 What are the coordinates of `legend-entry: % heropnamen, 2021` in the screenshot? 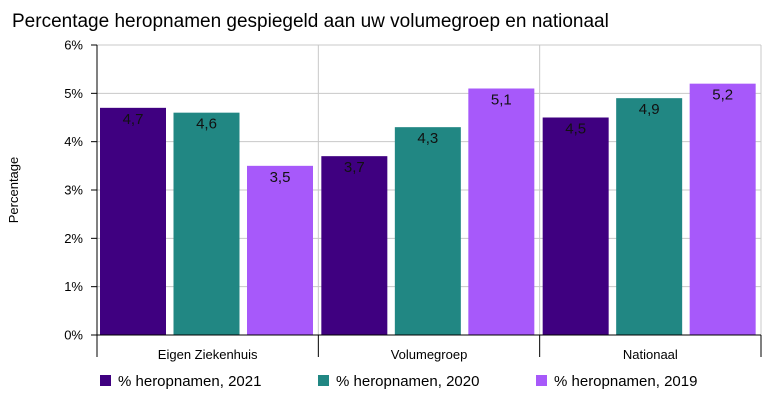 It's located at (189, 381).